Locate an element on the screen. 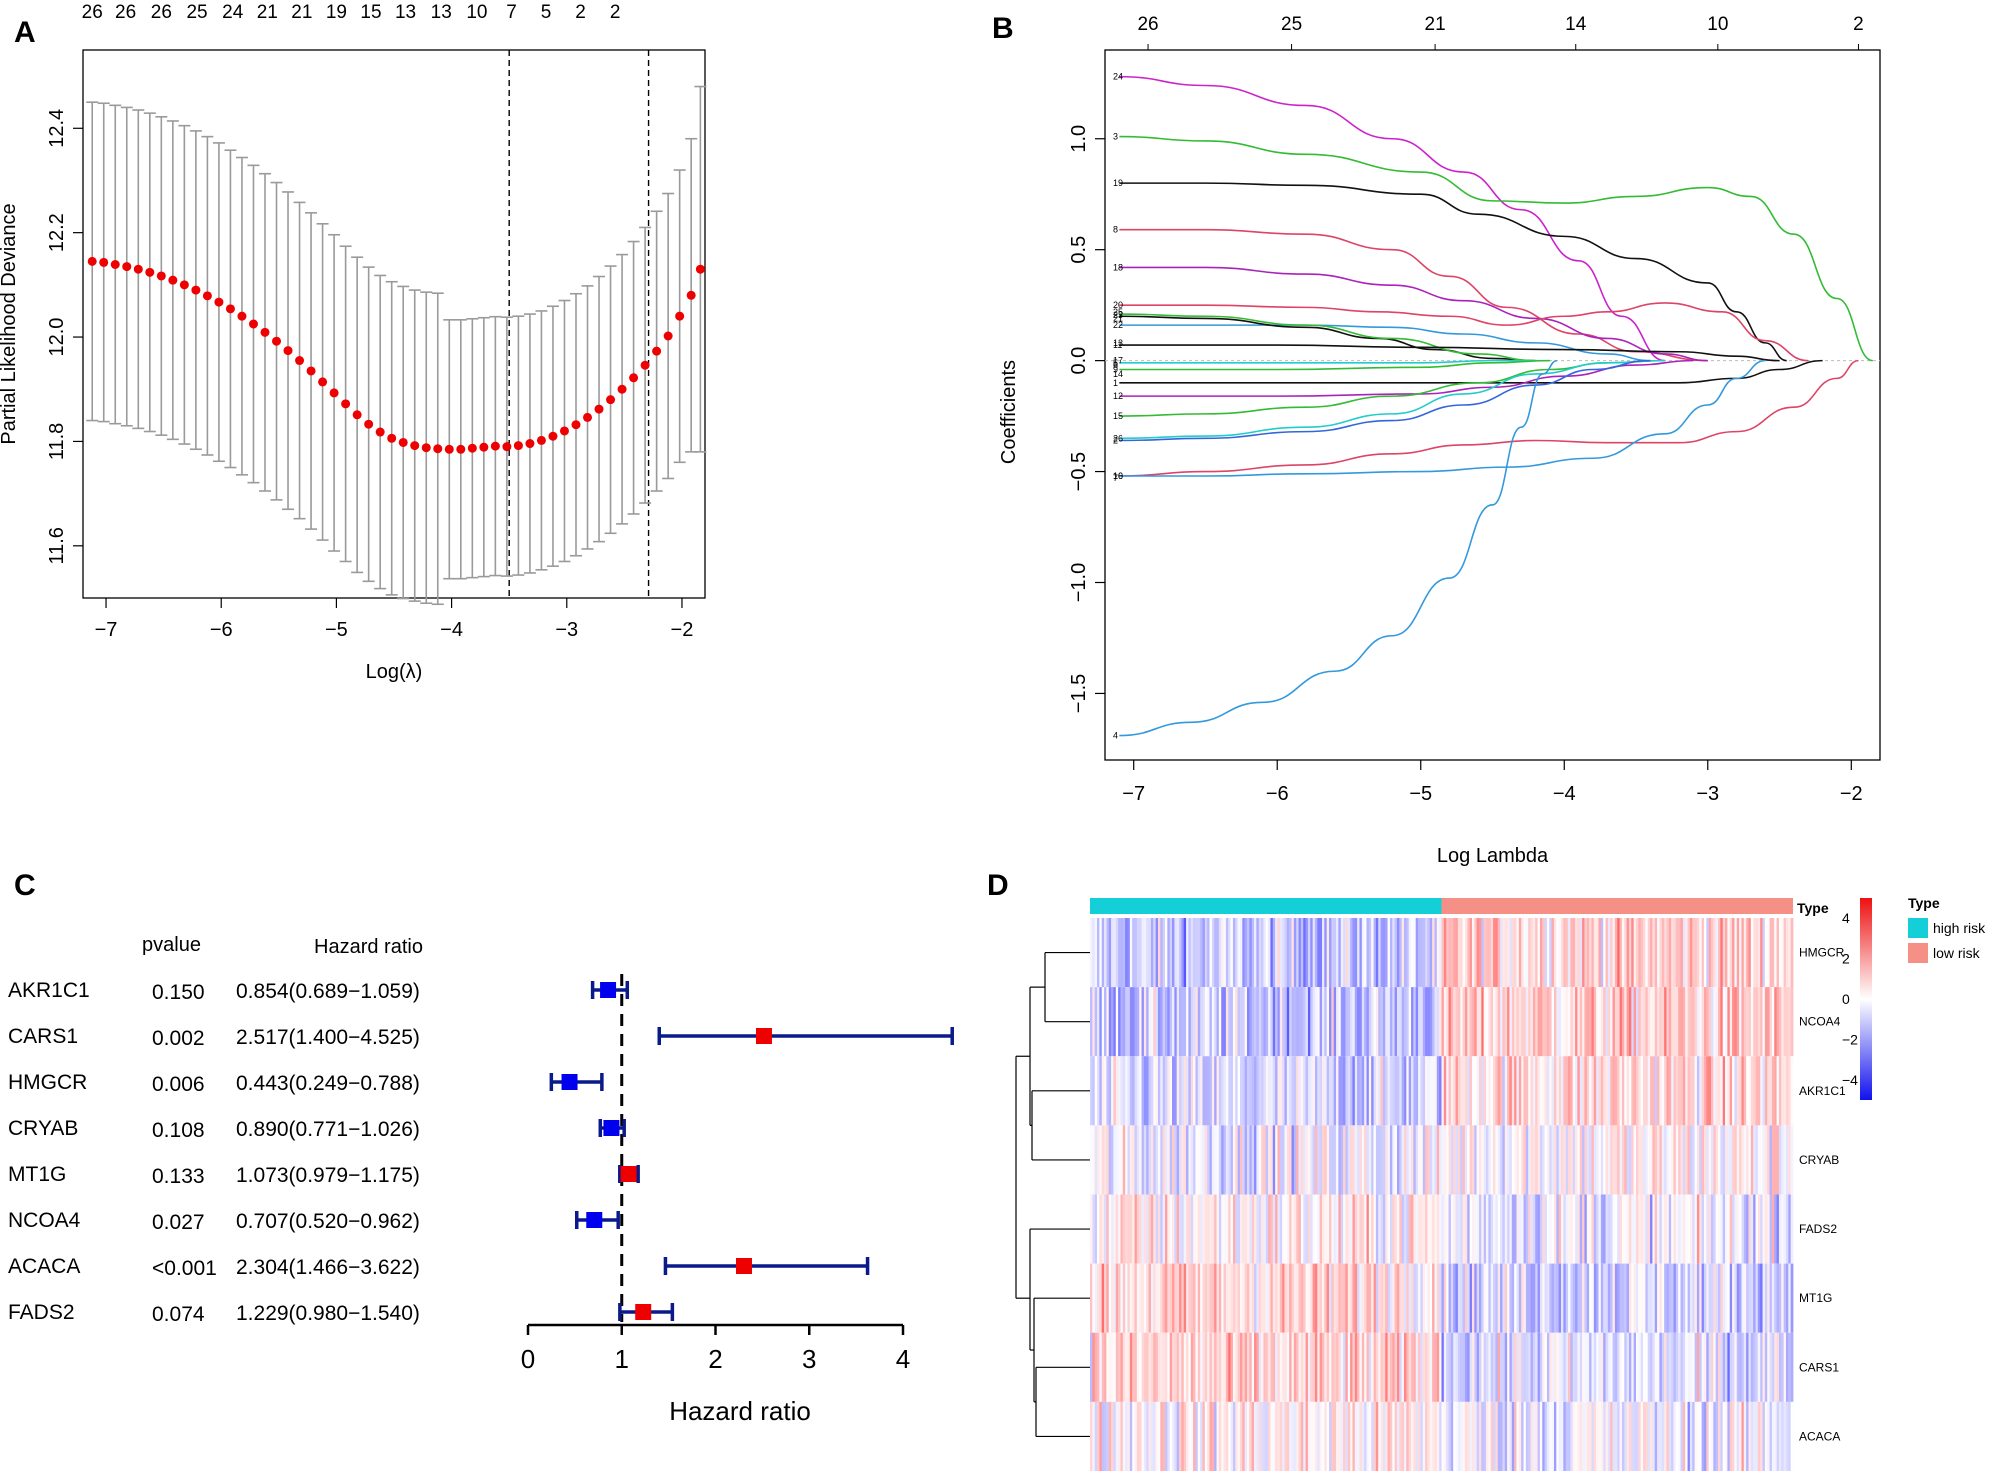 The height and width of the screenshot is (1478, 1997). hr-marker is located at coordinates (569, 1082).